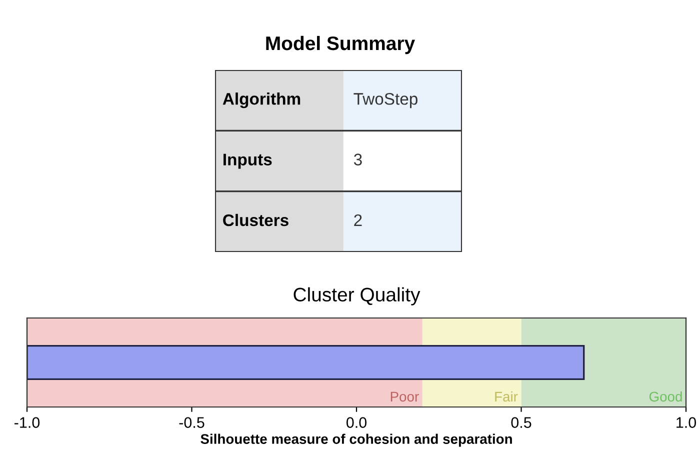 The height and width of the screenshot is (459, 699). I want to click on text: Clusters, so click(255, 220).